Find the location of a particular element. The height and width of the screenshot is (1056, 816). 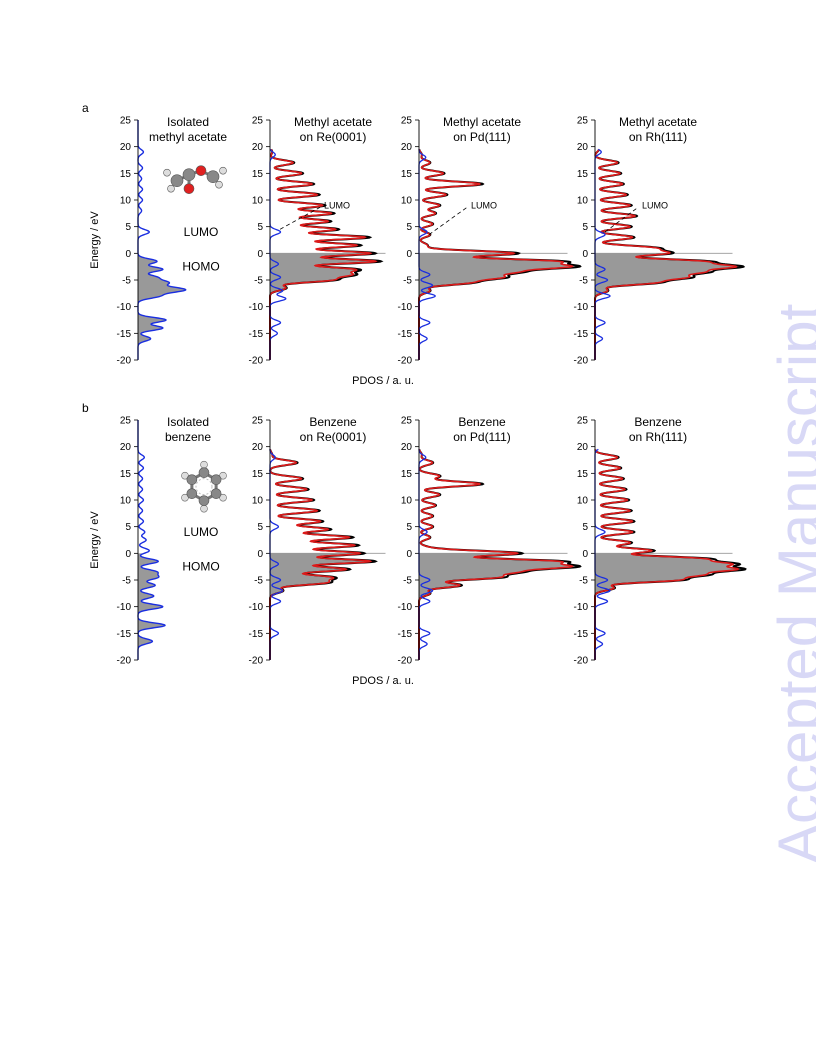

isolated-curve is located at coordinates (151, 540).